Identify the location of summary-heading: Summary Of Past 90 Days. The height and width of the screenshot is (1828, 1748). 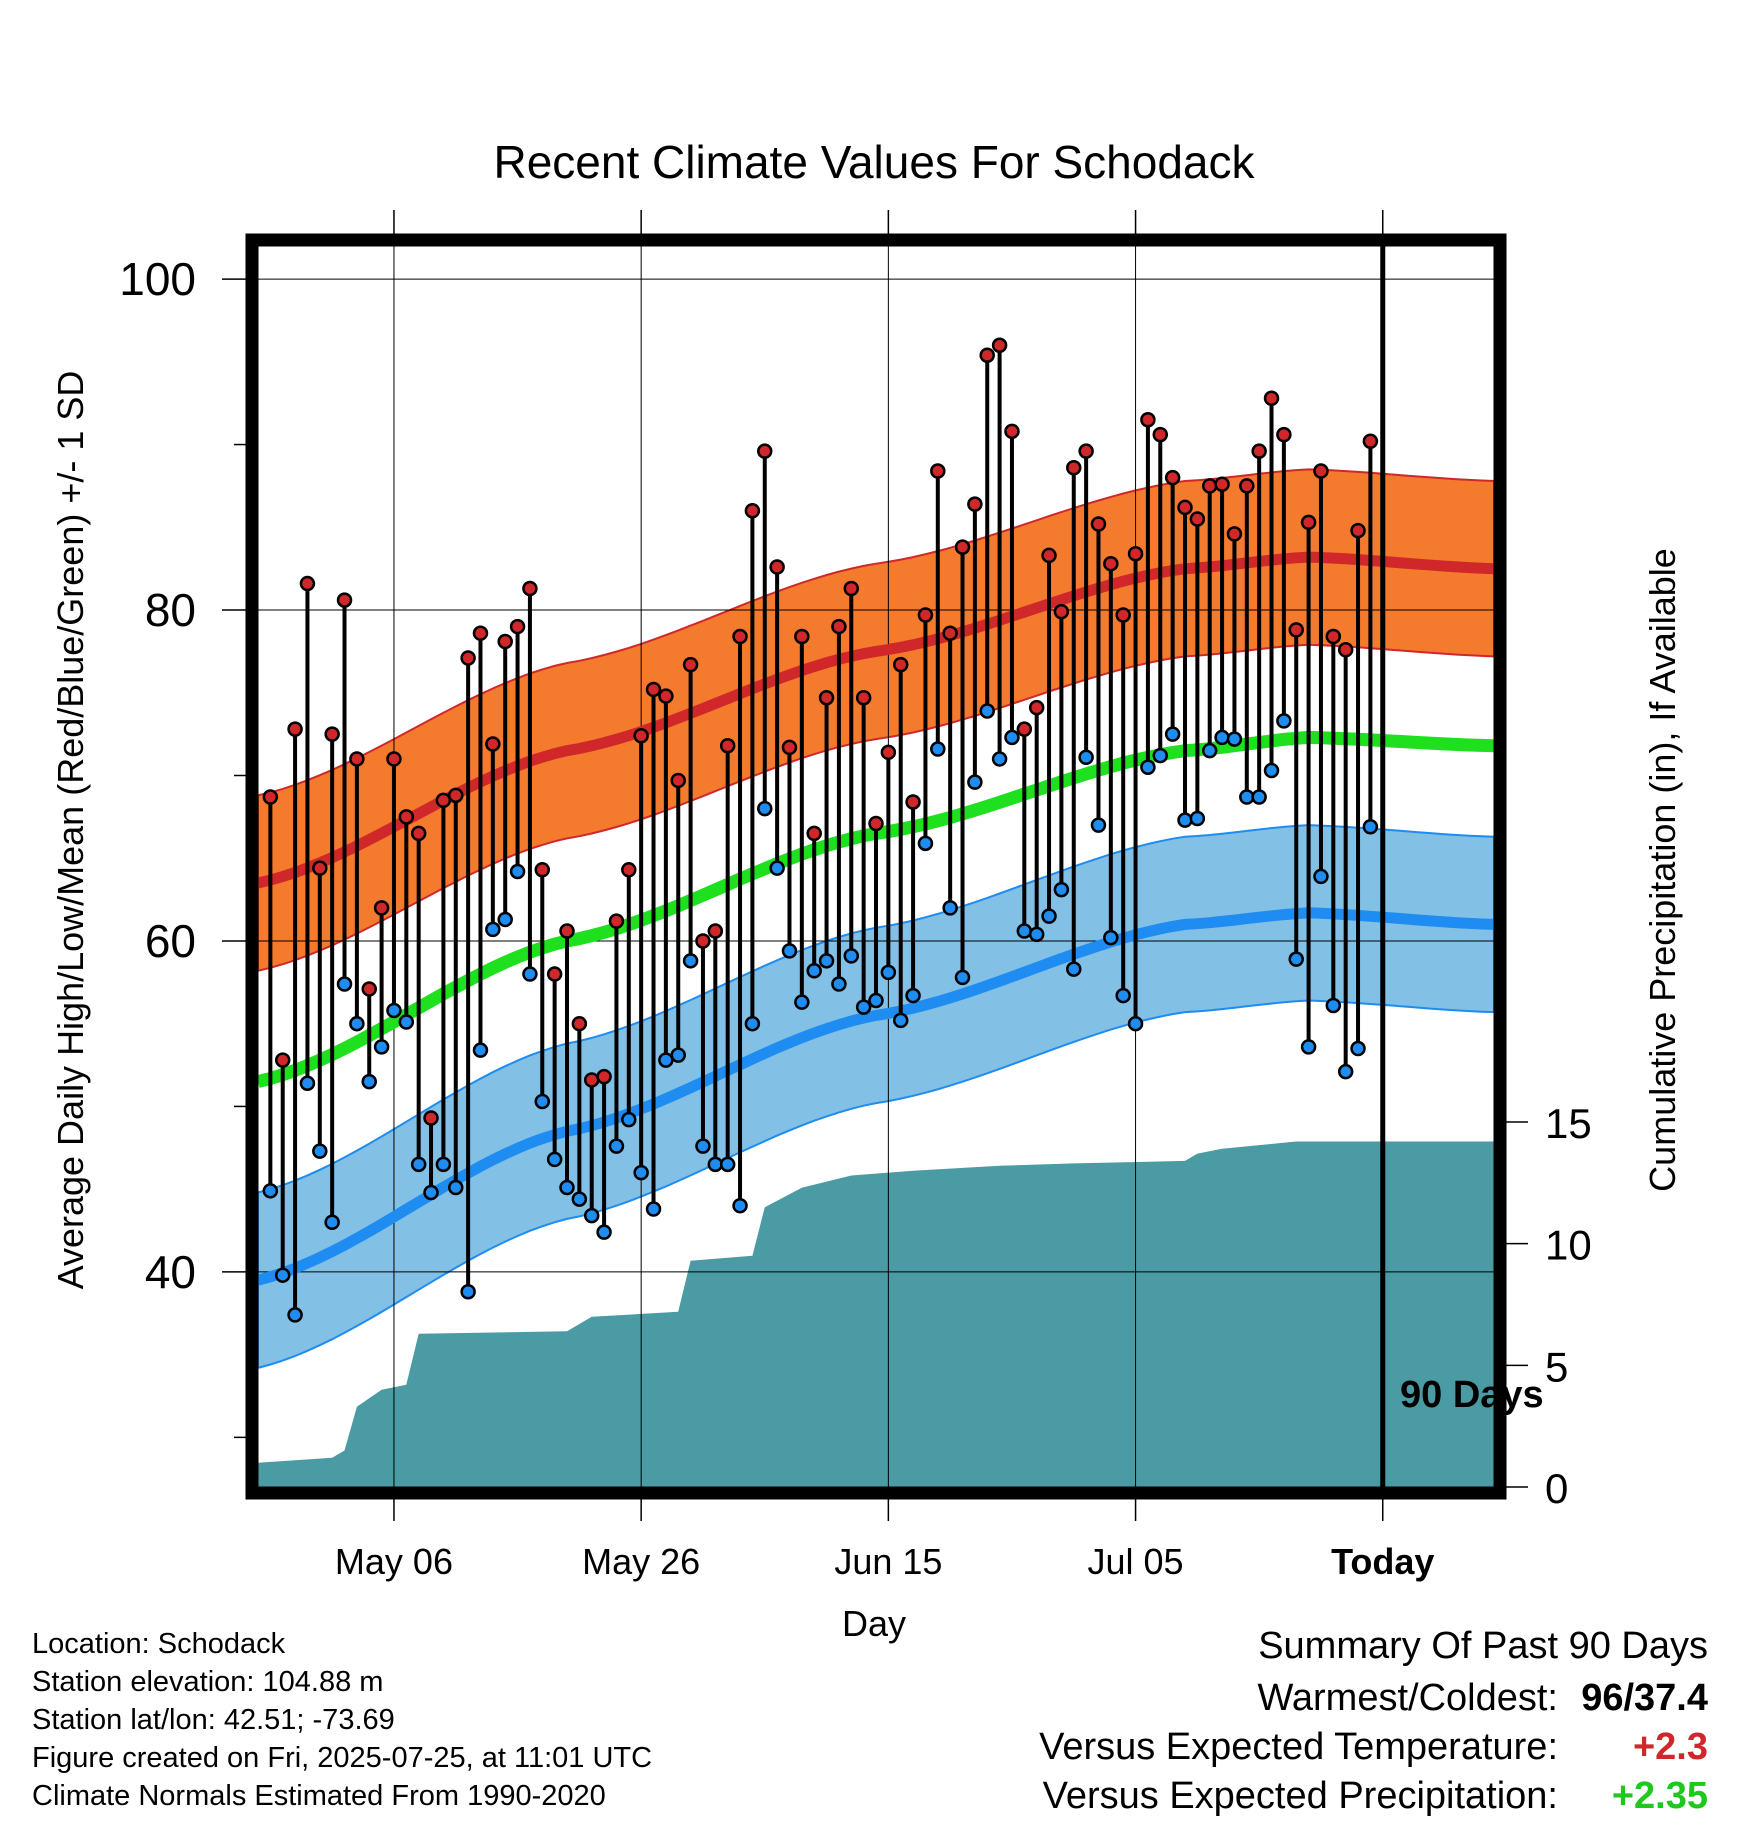
(1483, 1646).